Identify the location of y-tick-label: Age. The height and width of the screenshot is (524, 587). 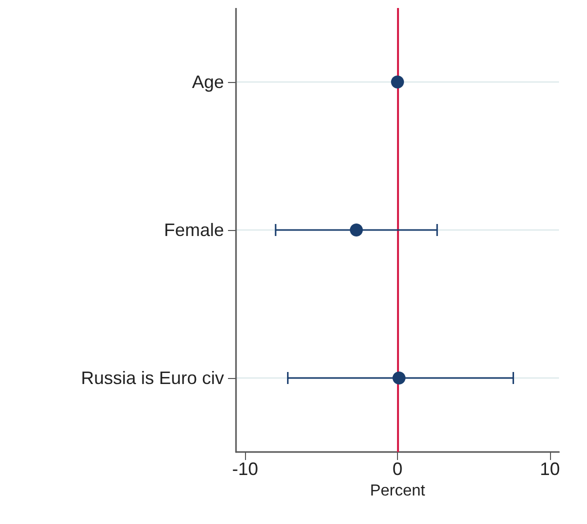
(208, 82).